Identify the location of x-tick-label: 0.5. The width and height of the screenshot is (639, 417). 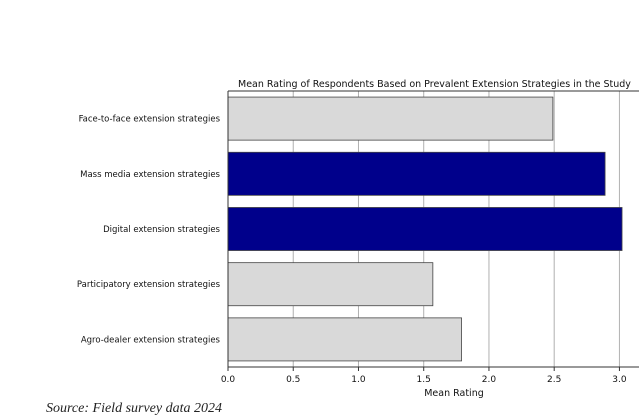
(293, 380).